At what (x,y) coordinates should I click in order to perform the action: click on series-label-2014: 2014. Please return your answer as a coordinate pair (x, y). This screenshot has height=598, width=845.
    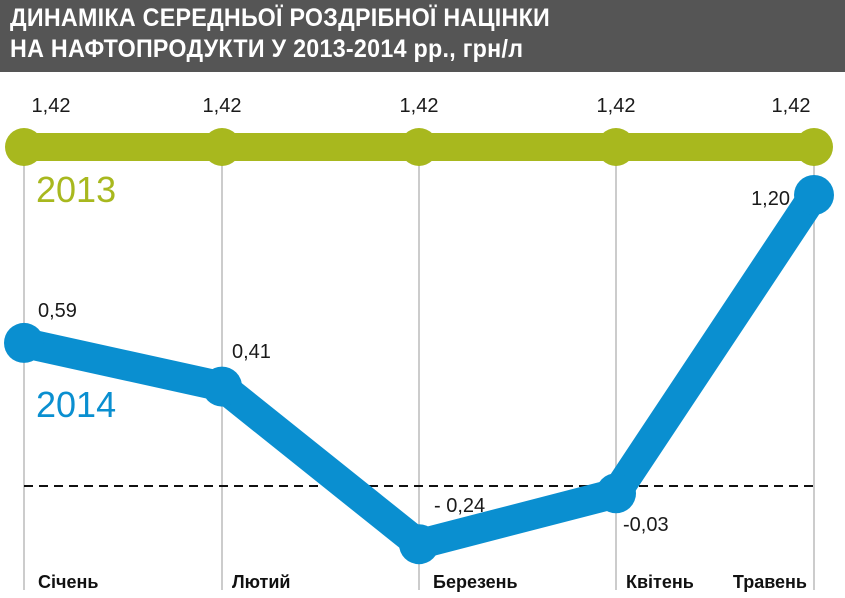
    Looking at the image, I should click on (76, 404).